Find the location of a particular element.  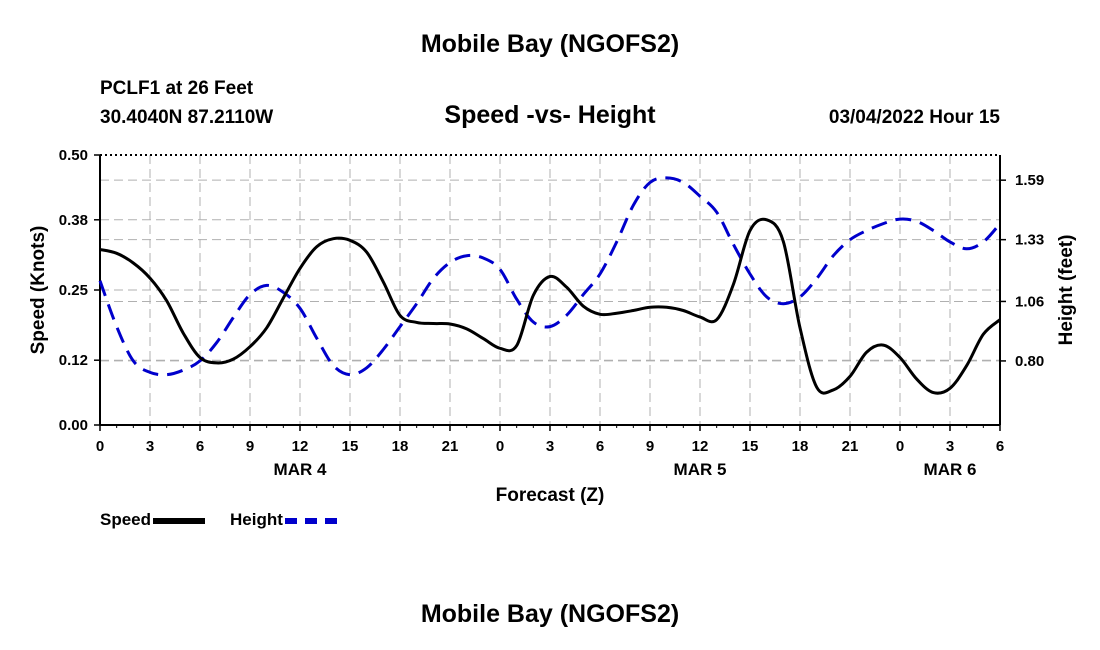

legend-swatch-speed is located at coordinates (179, 520).